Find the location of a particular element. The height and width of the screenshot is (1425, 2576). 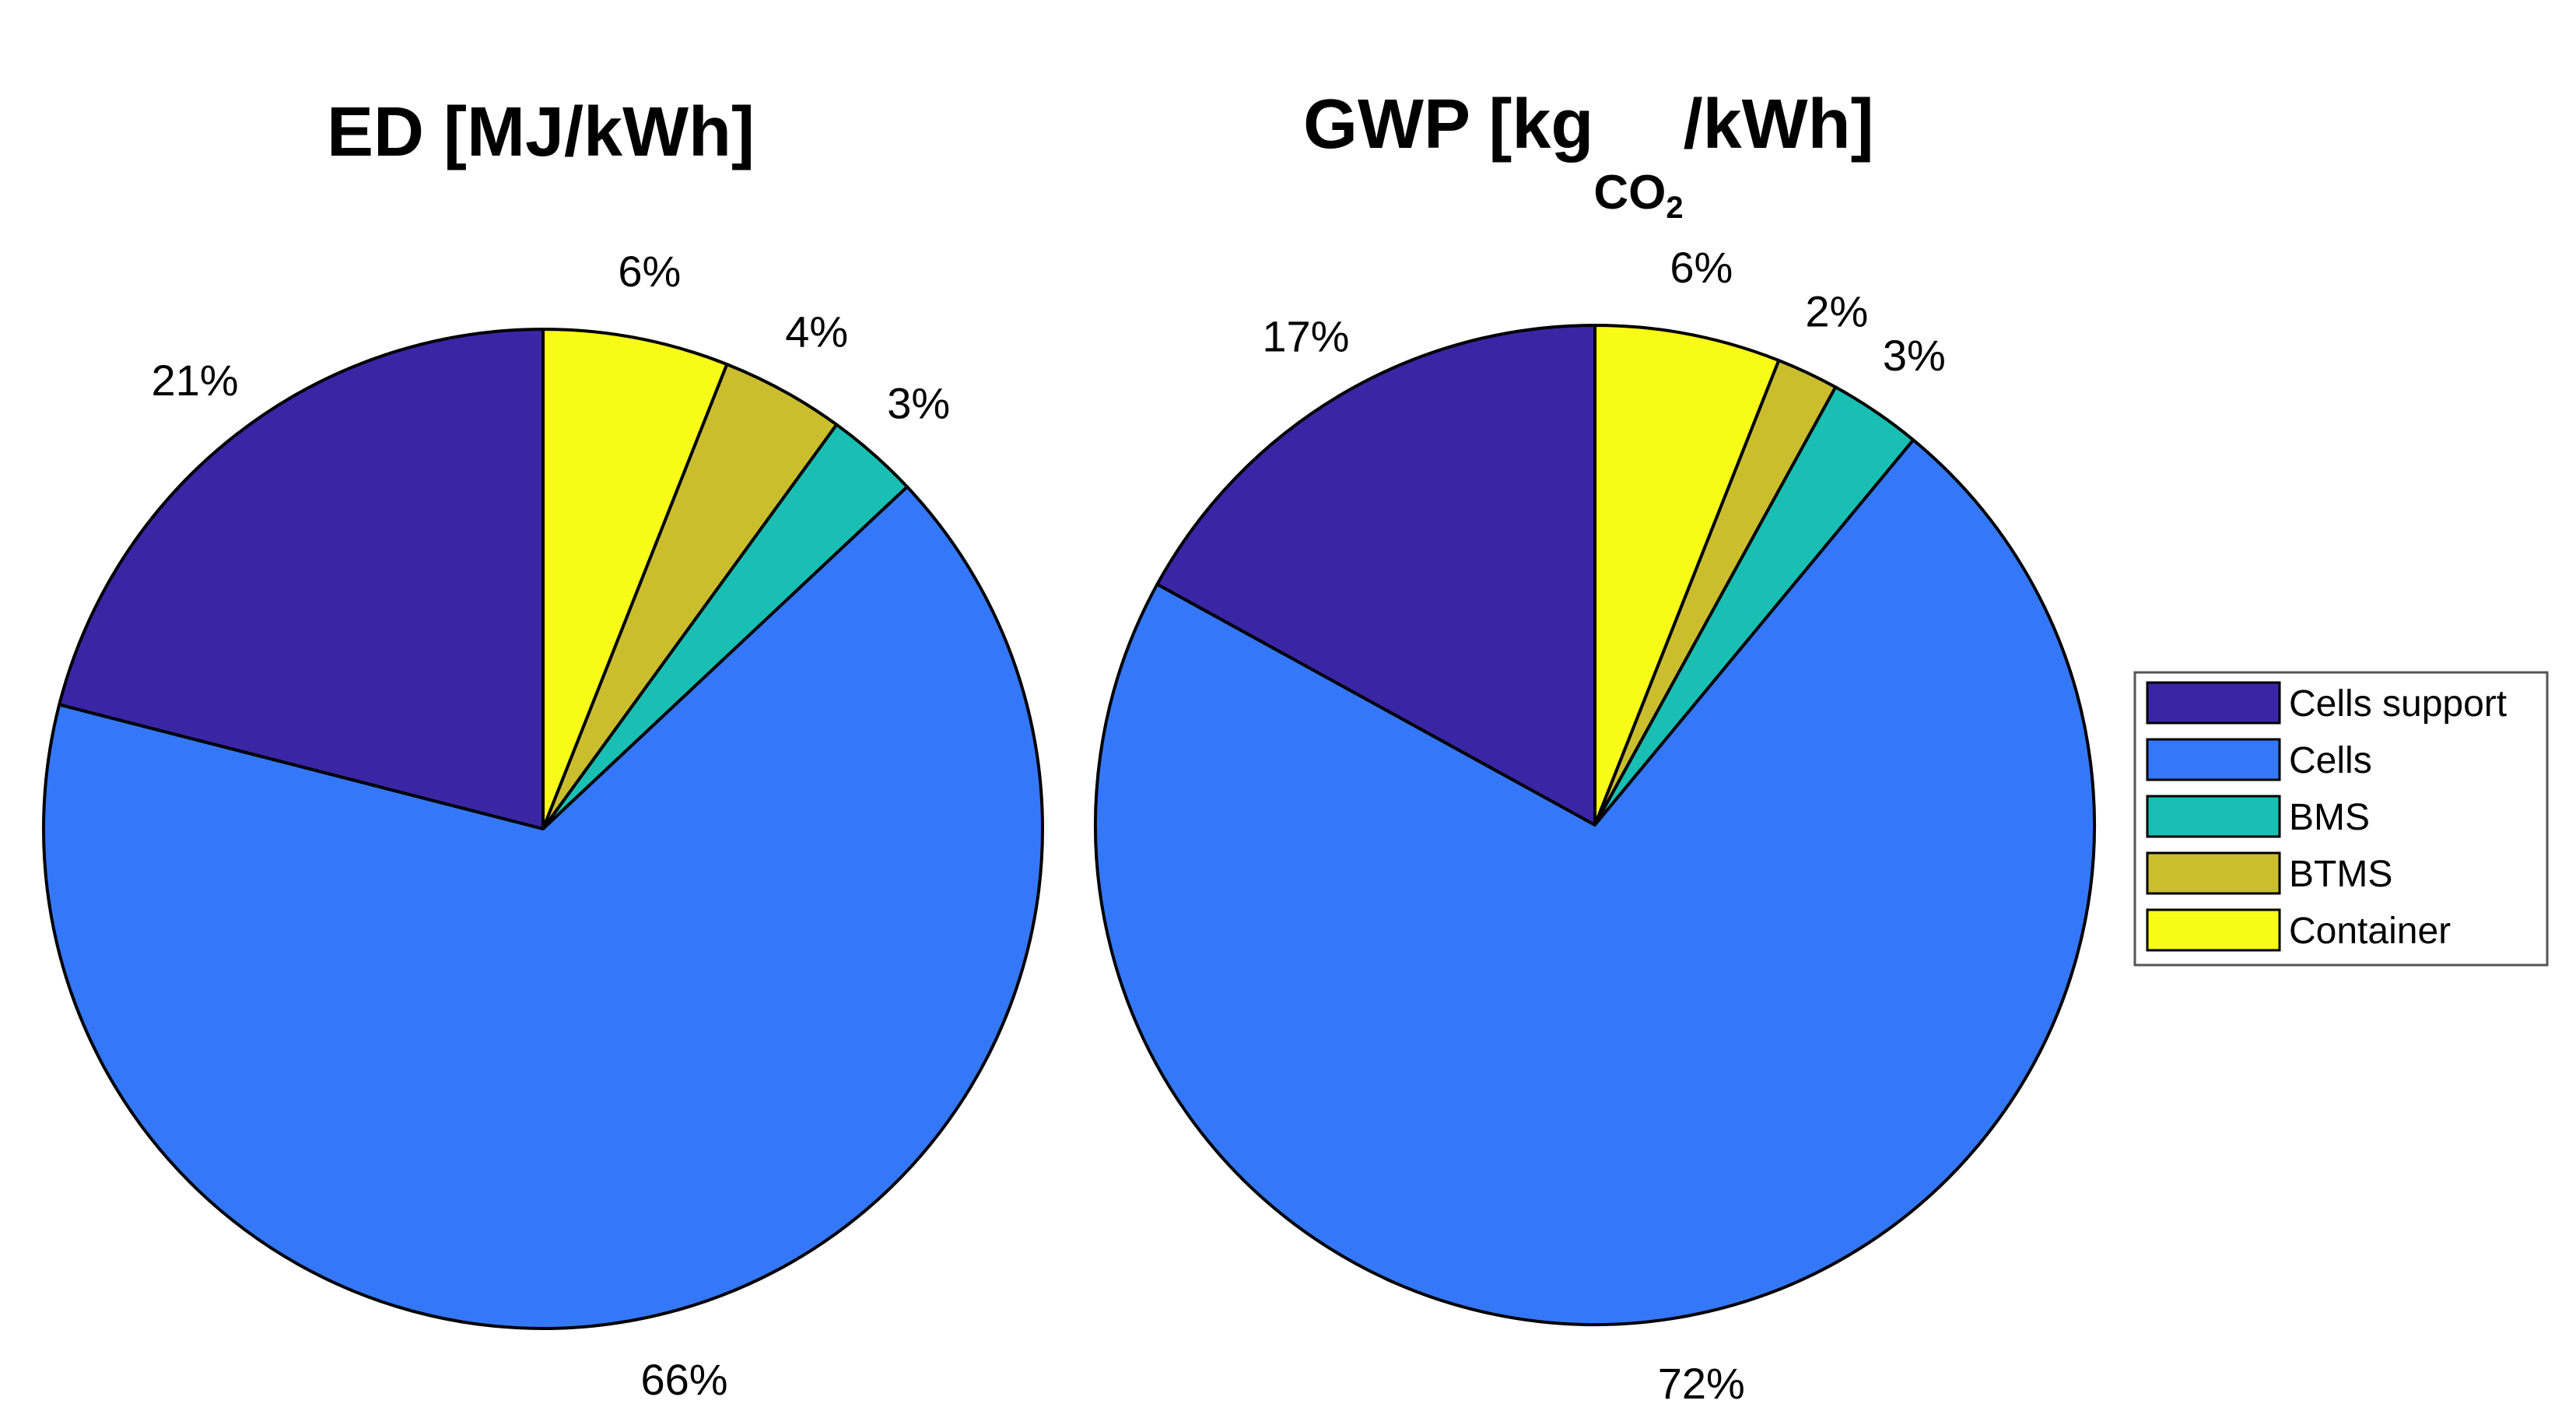

chart-title-gwp-subsub: 2 is located at coordinates (1674, 208).